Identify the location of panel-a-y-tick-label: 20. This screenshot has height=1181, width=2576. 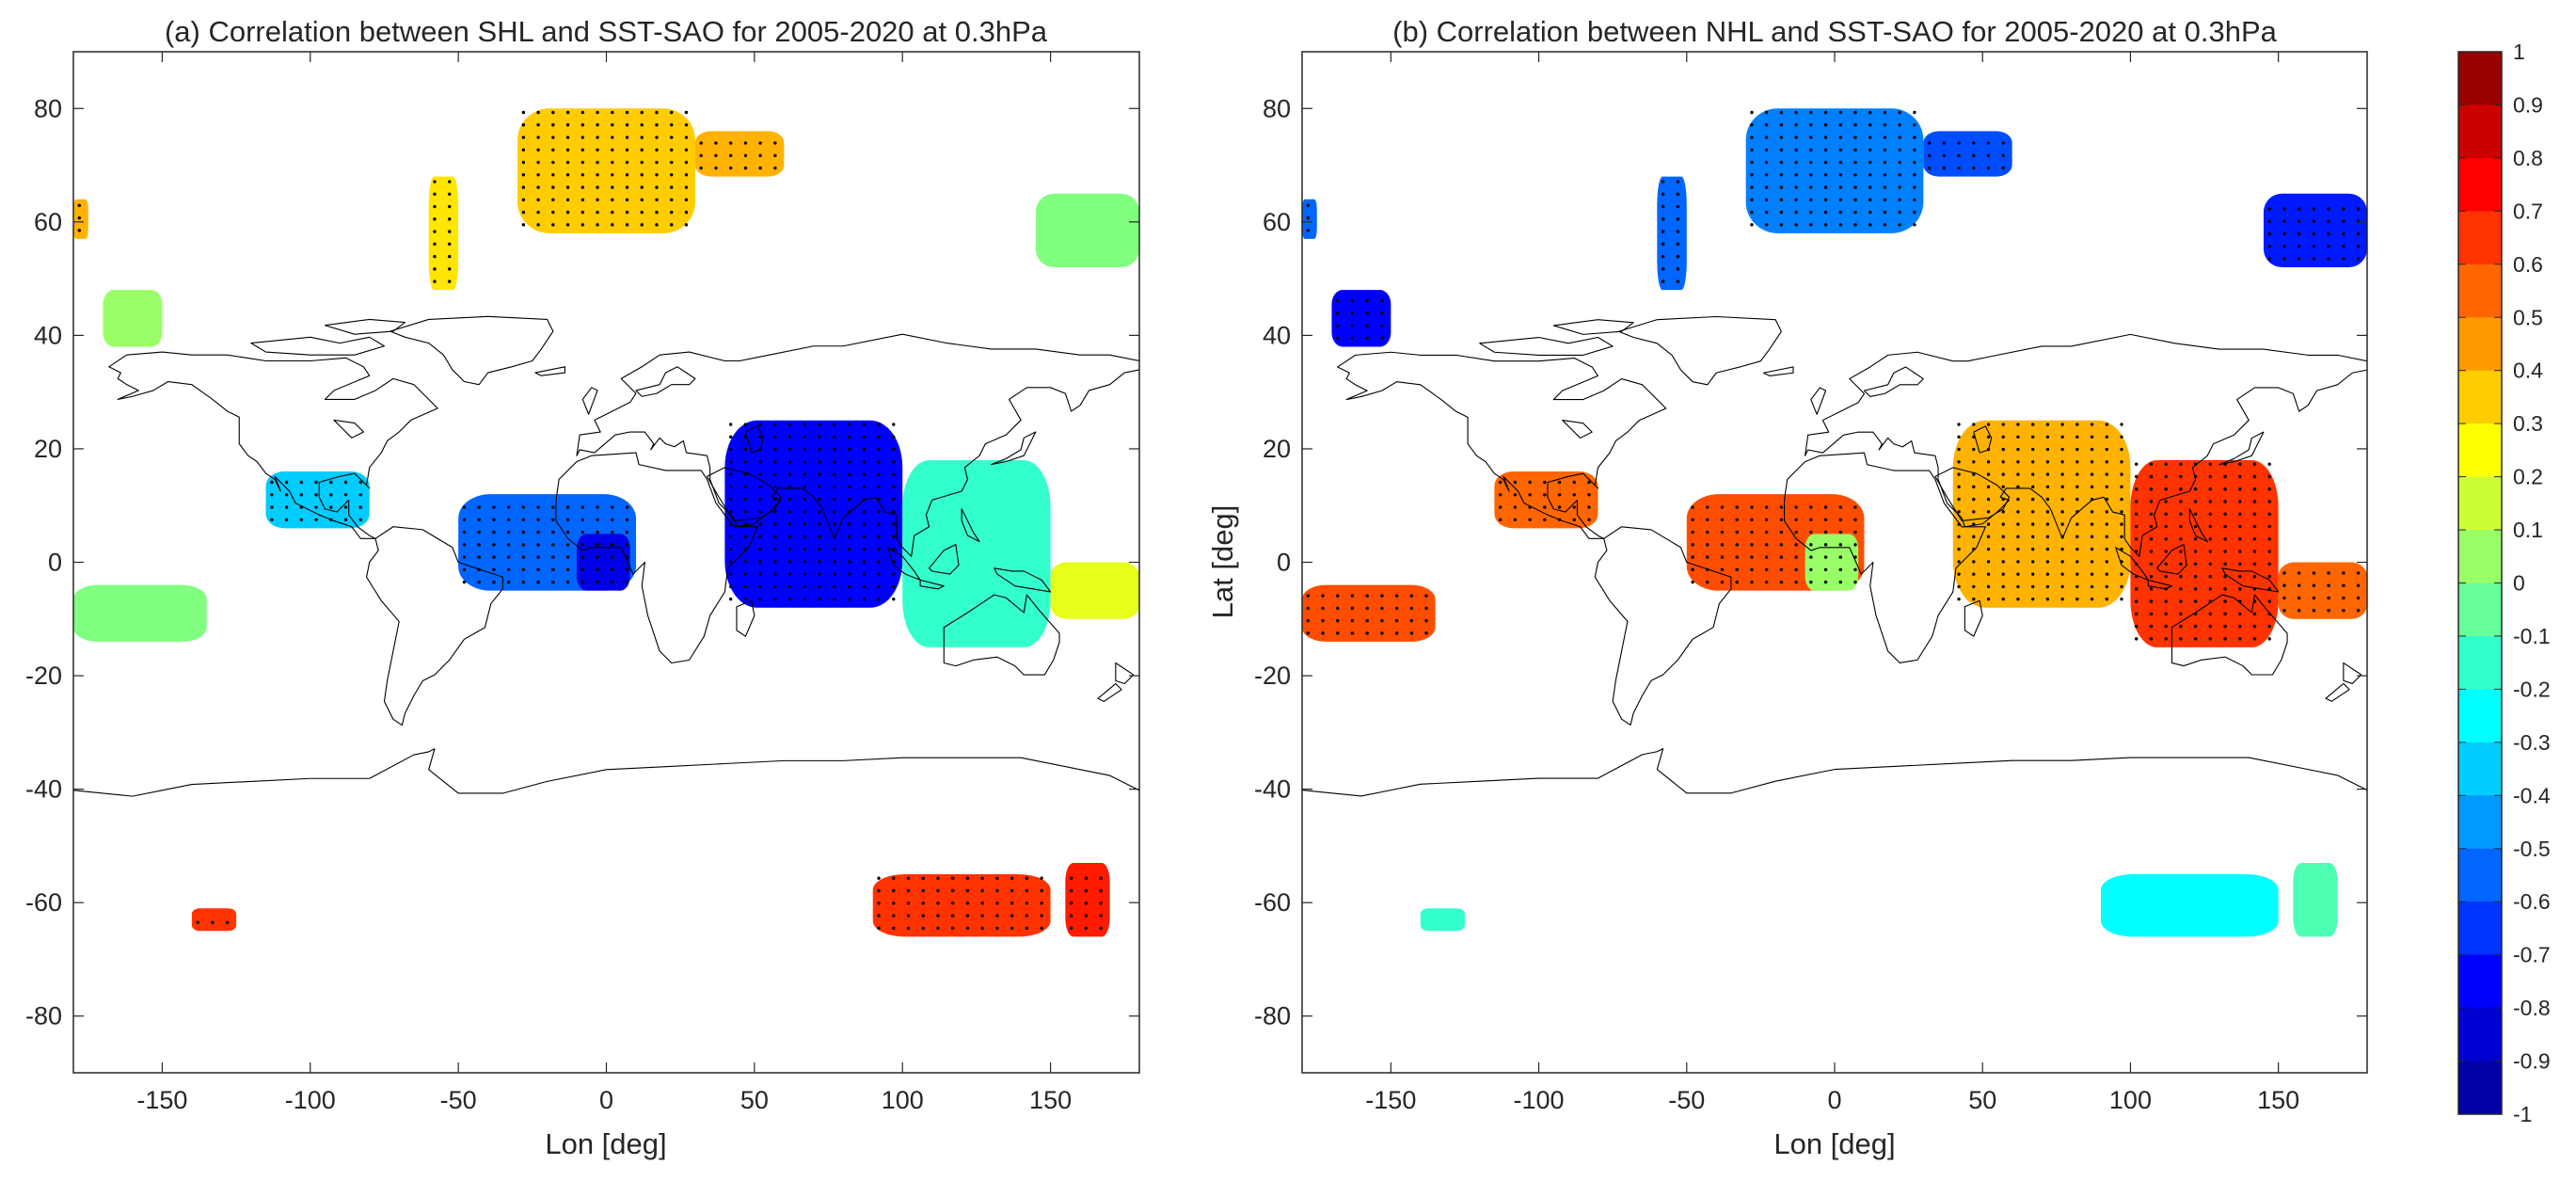
(48, 449).